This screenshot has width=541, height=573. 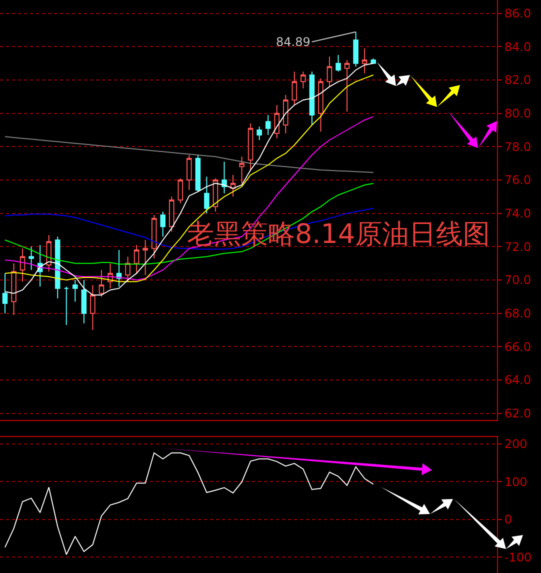 I want to click on y-tick-label: 0, so click(x=508, y=519).